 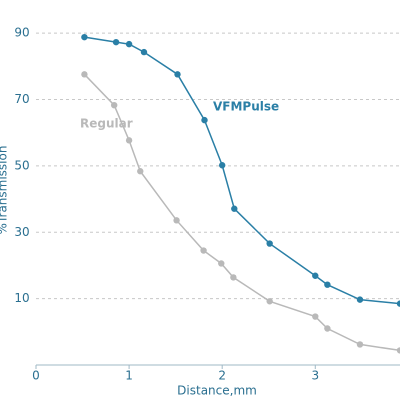 What do you see at coordinates (246, 107) in the screenshot?
I see `series-label: VFMPulse` at bounding box center [246, 107].